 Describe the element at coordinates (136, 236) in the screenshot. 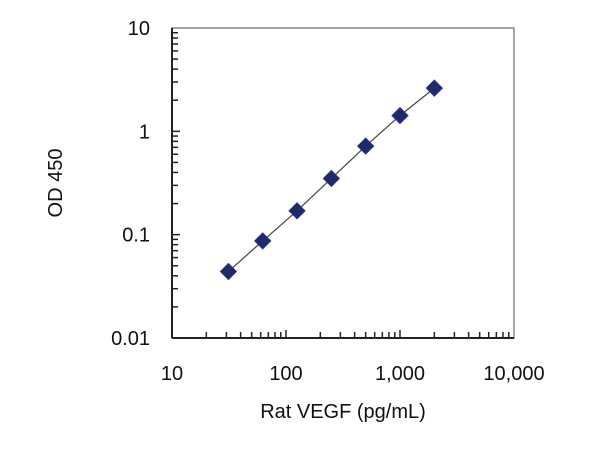

I see `y-tick-label: 0.1` at that location.